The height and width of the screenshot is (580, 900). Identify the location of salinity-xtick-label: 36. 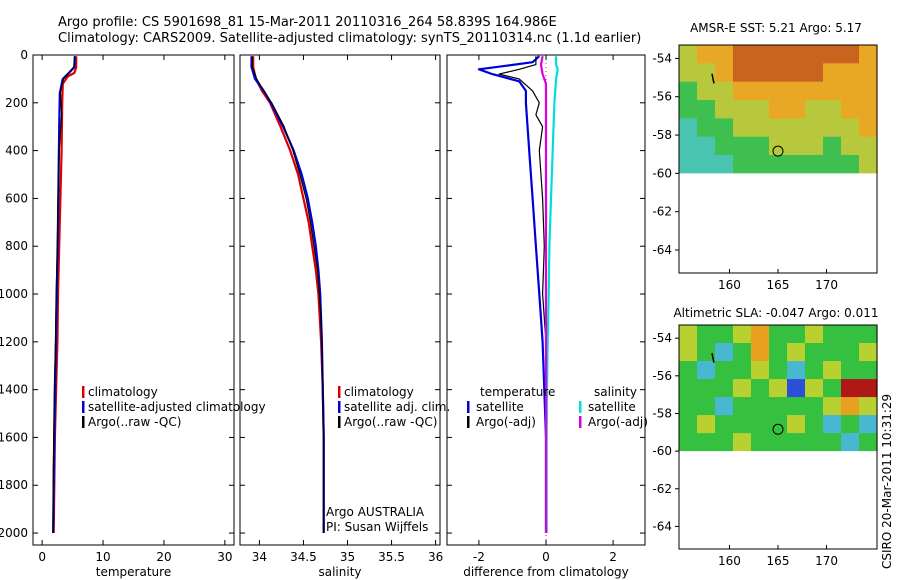
(435, 557).